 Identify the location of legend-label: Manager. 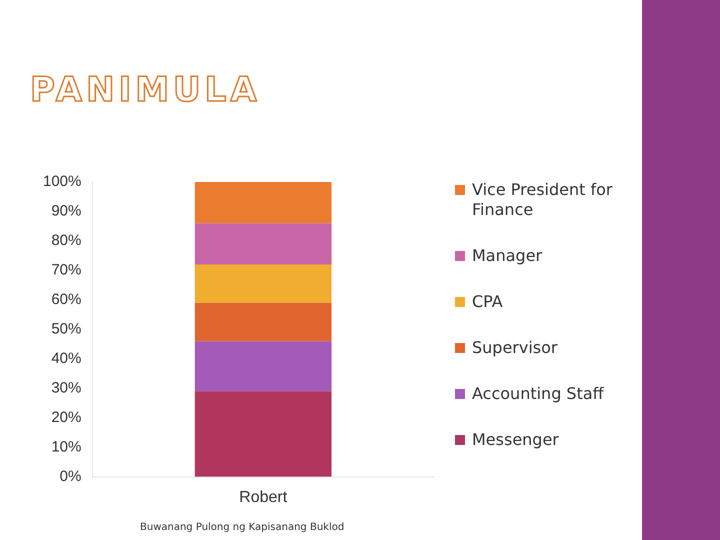
(507, 256).